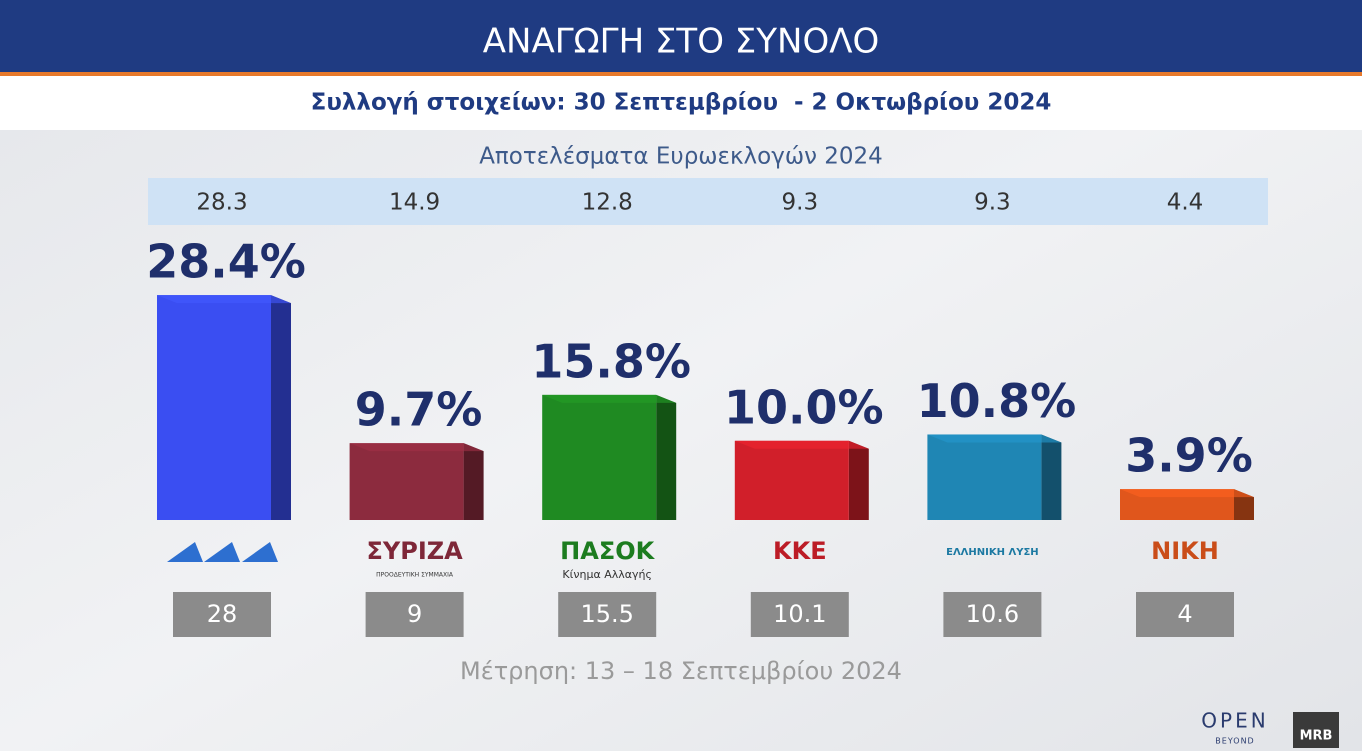 This screenshot has height=751, width=1362. What do you see at coordinates (607, 203) in the screenshot?
I see `euro-result: 12.8` at bounding box center [607, 203].